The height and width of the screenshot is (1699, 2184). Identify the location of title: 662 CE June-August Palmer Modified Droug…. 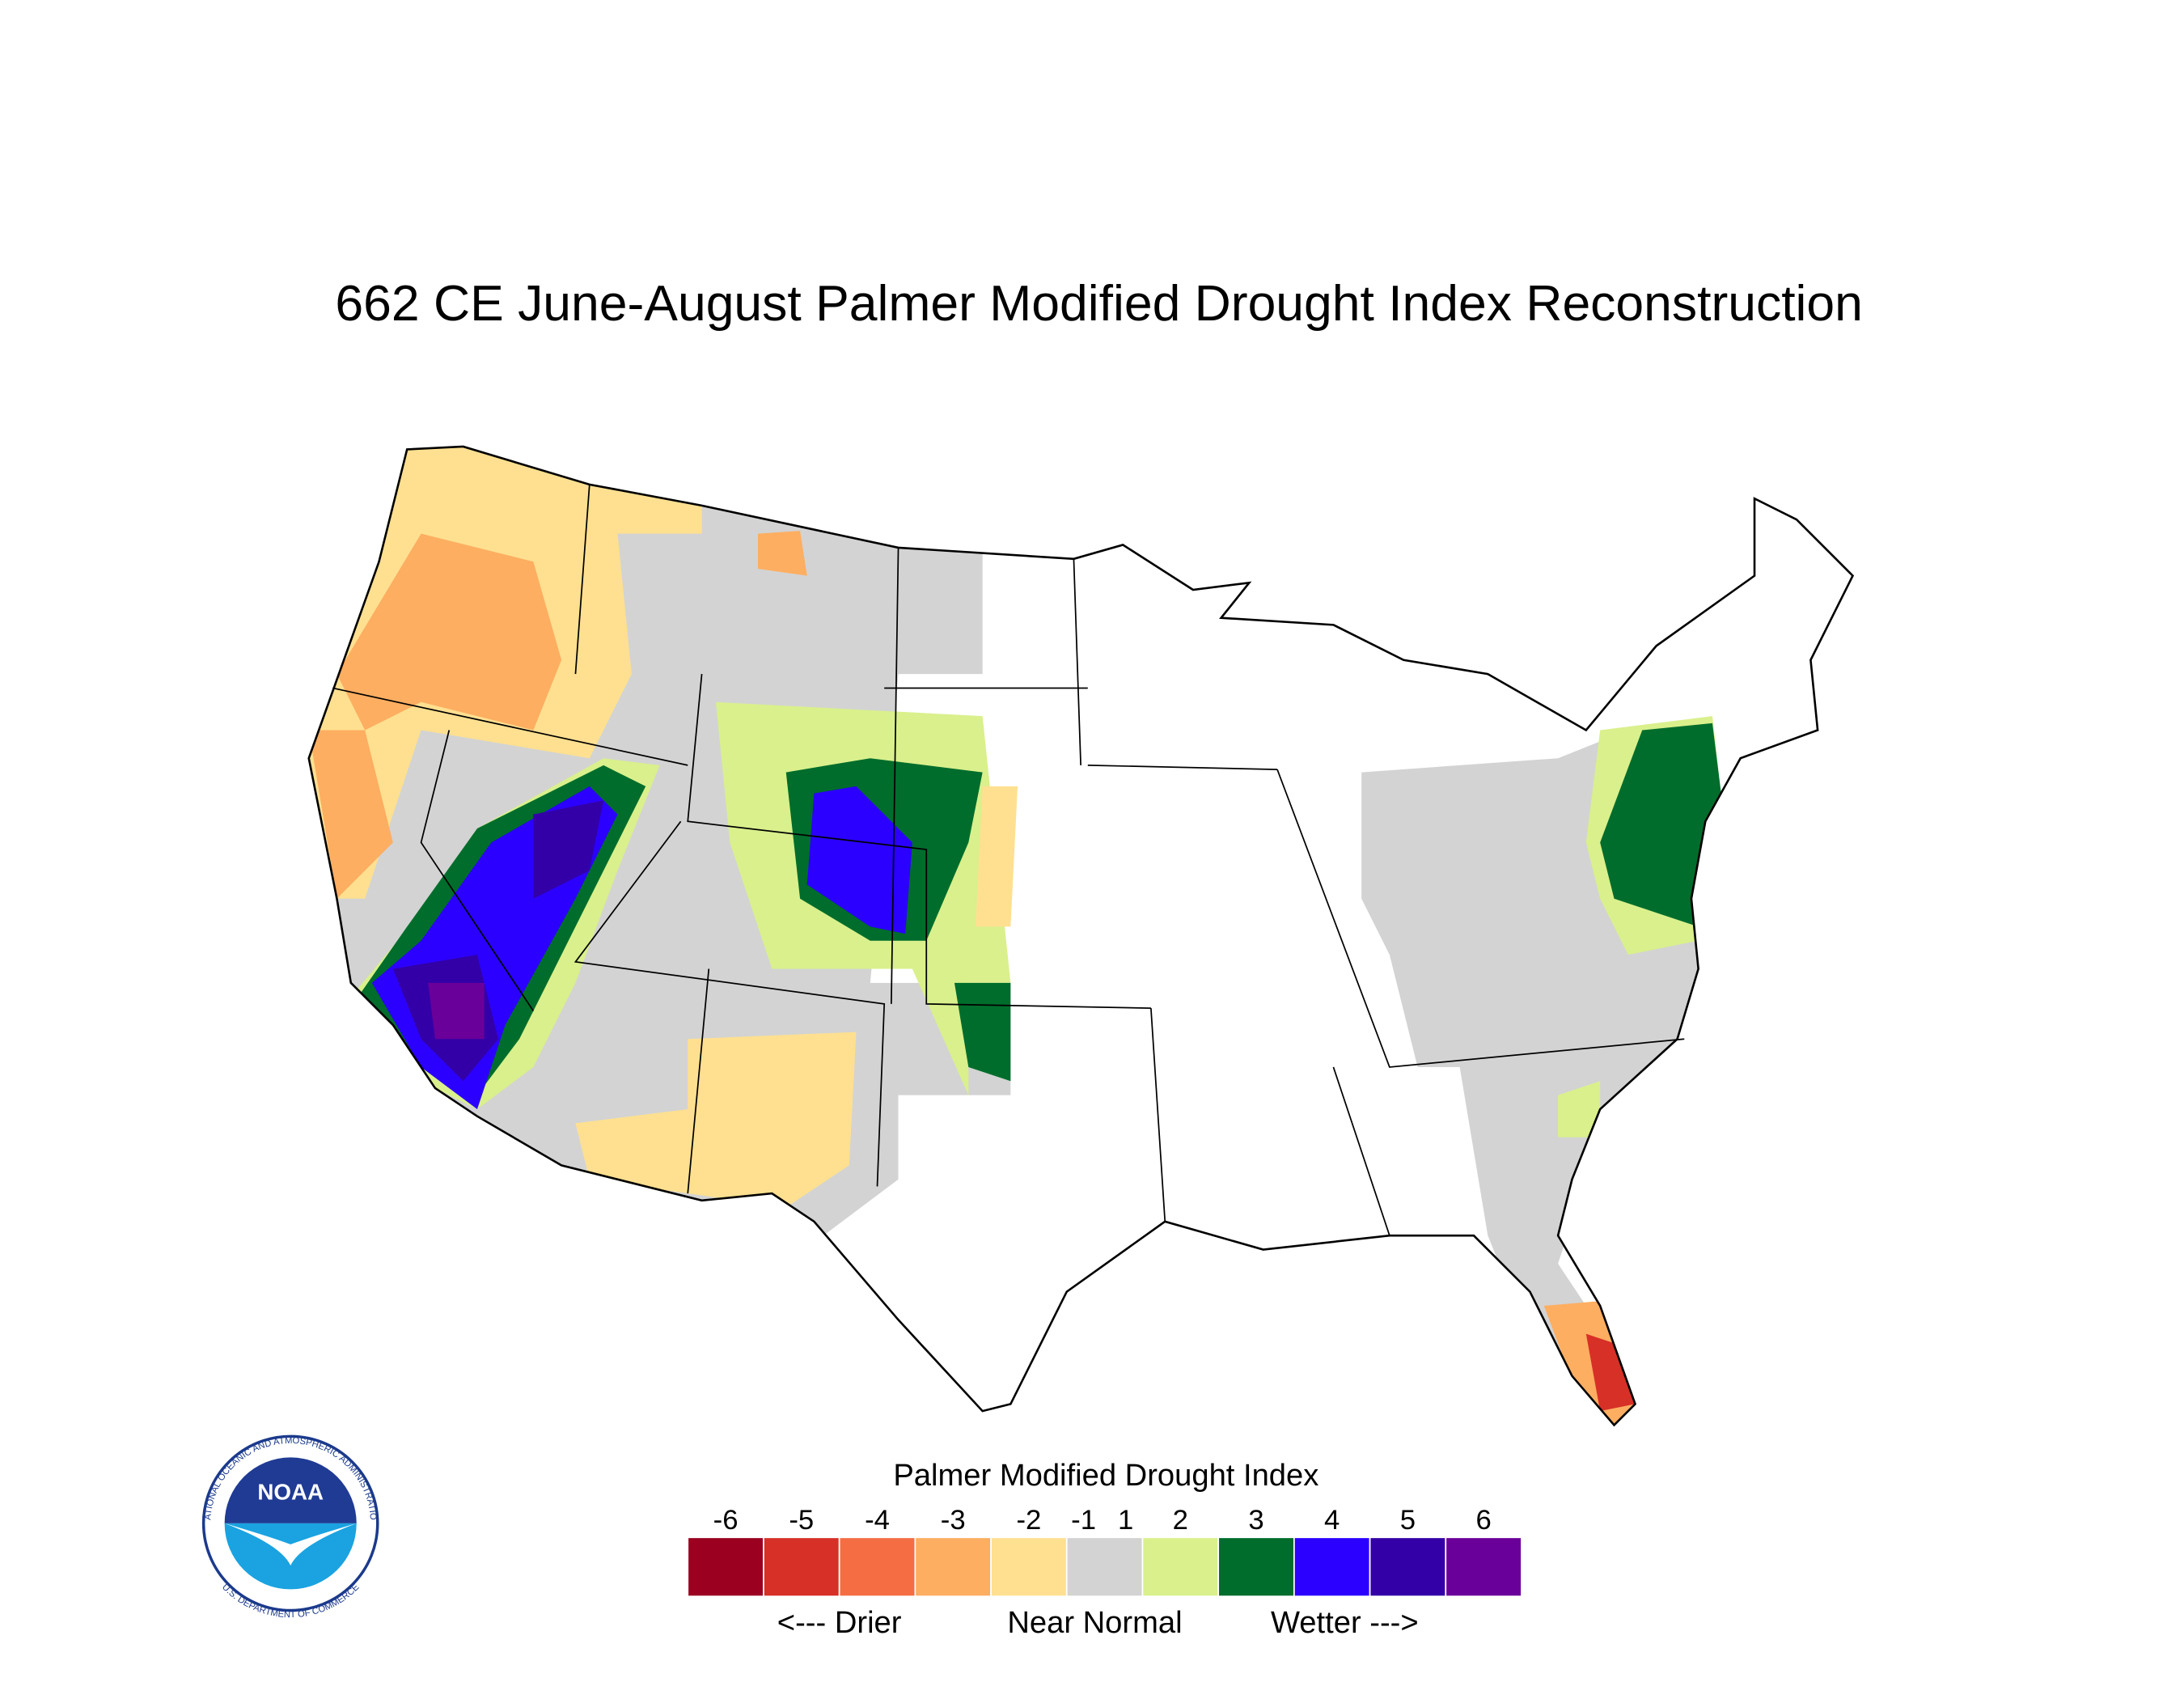
(1099, 303).